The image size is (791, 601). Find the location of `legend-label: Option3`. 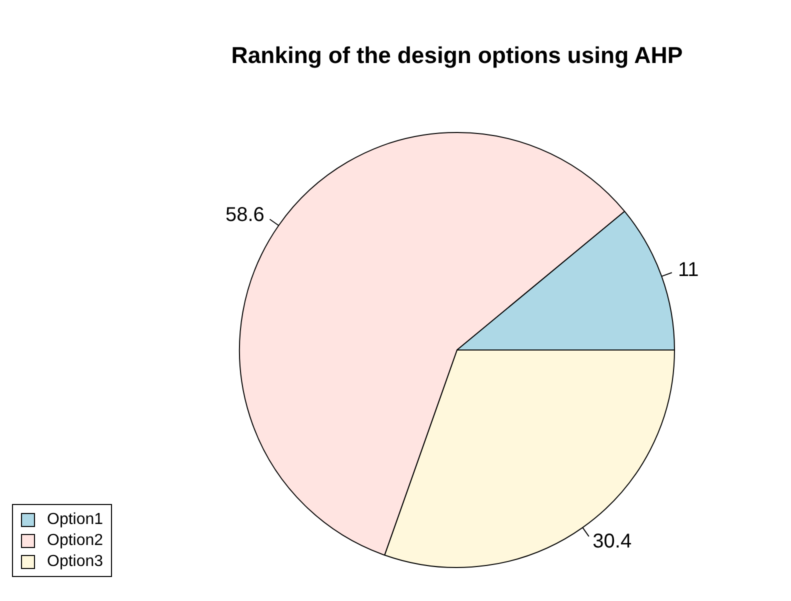

legend-label: Option3 is located at coordinates (75, 562).